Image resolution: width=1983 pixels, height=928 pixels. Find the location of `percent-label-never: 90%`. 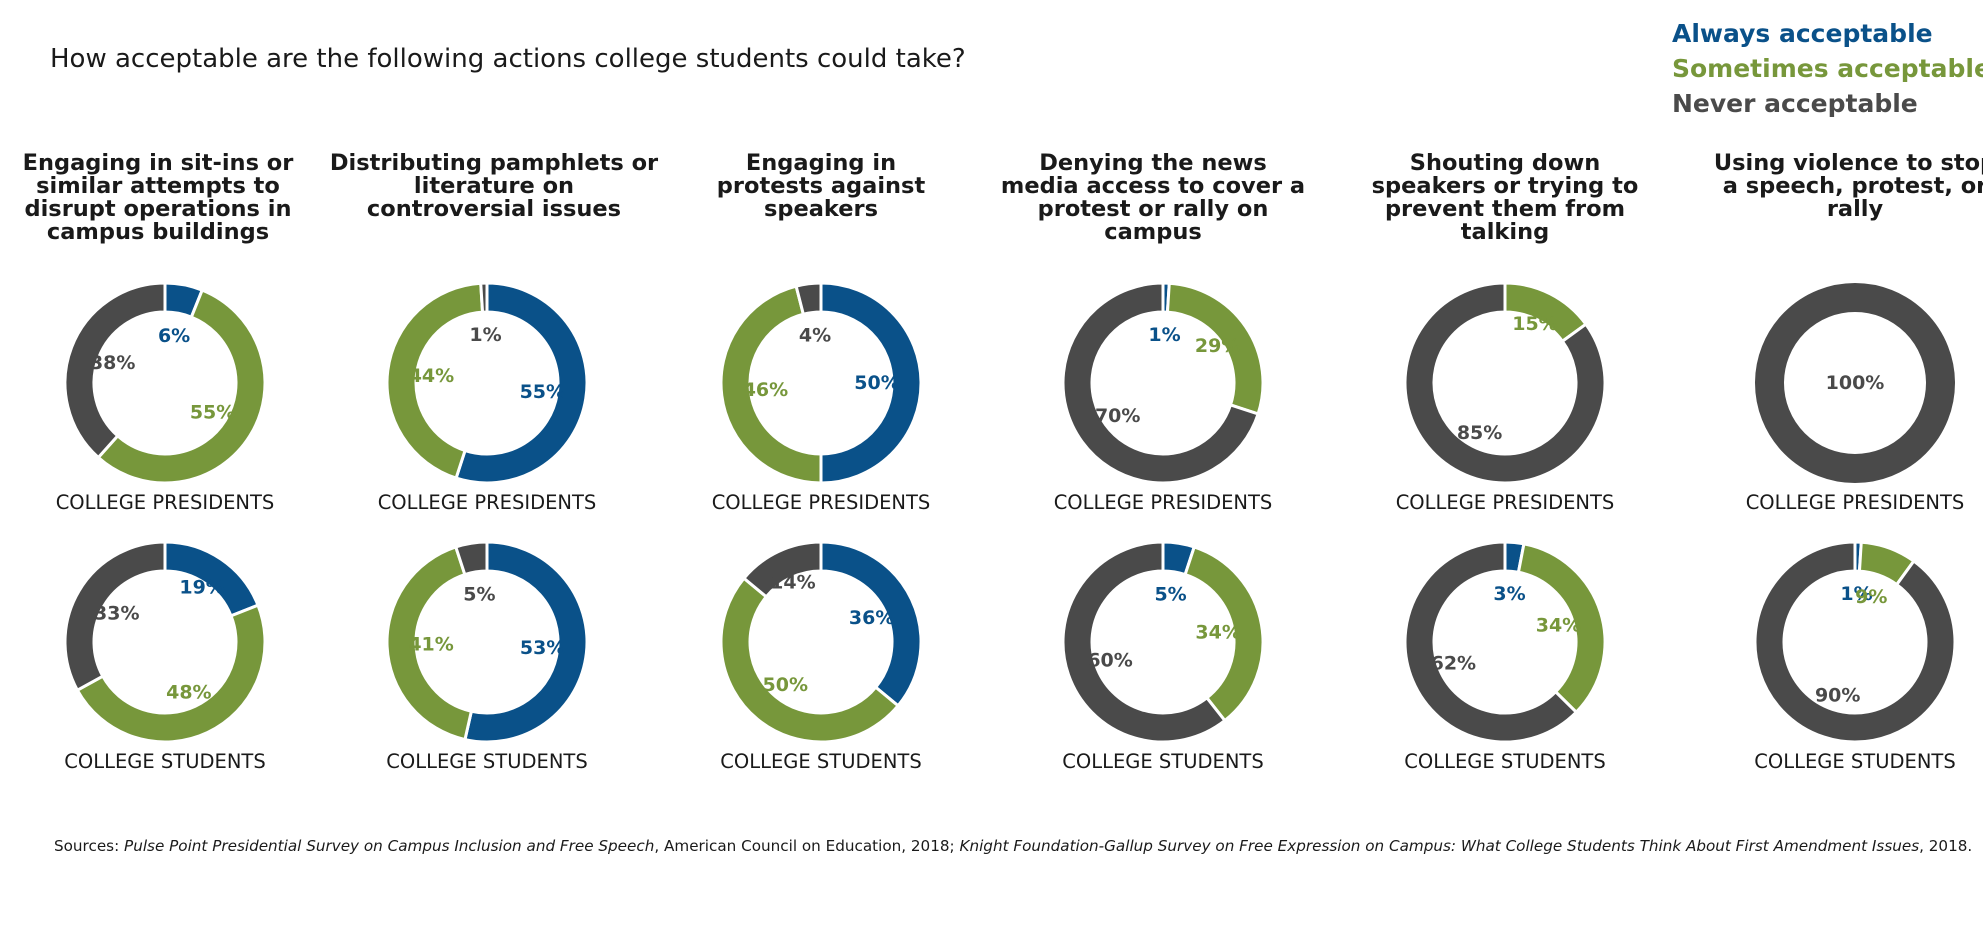

percent-label-never: 90% is located at coordinates (1837, 695).